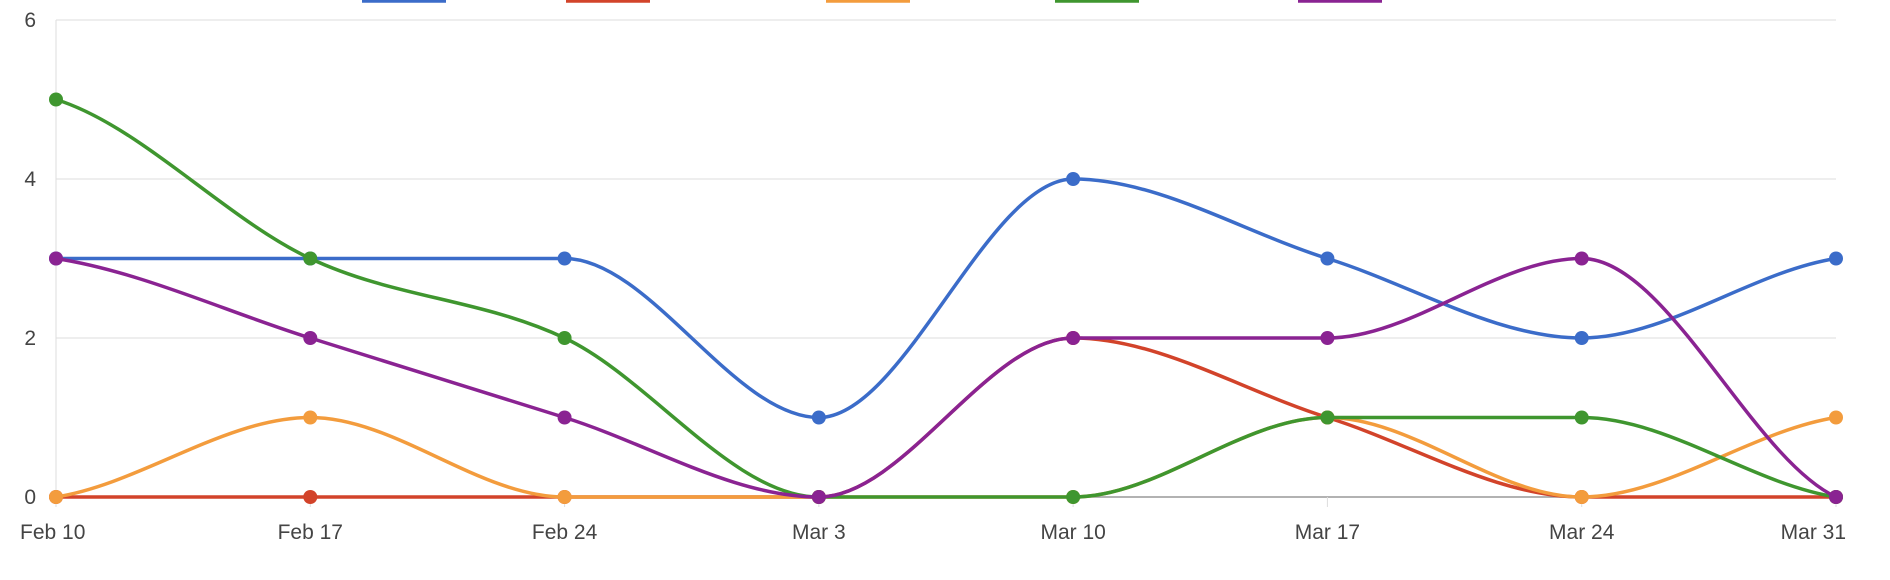 Image resolution: width=1890 pixels, height=580 pixels. Describe the element at coordinates (1327, 532) in the screenshot. I see `x-tick-label: Mar 17` at that location.